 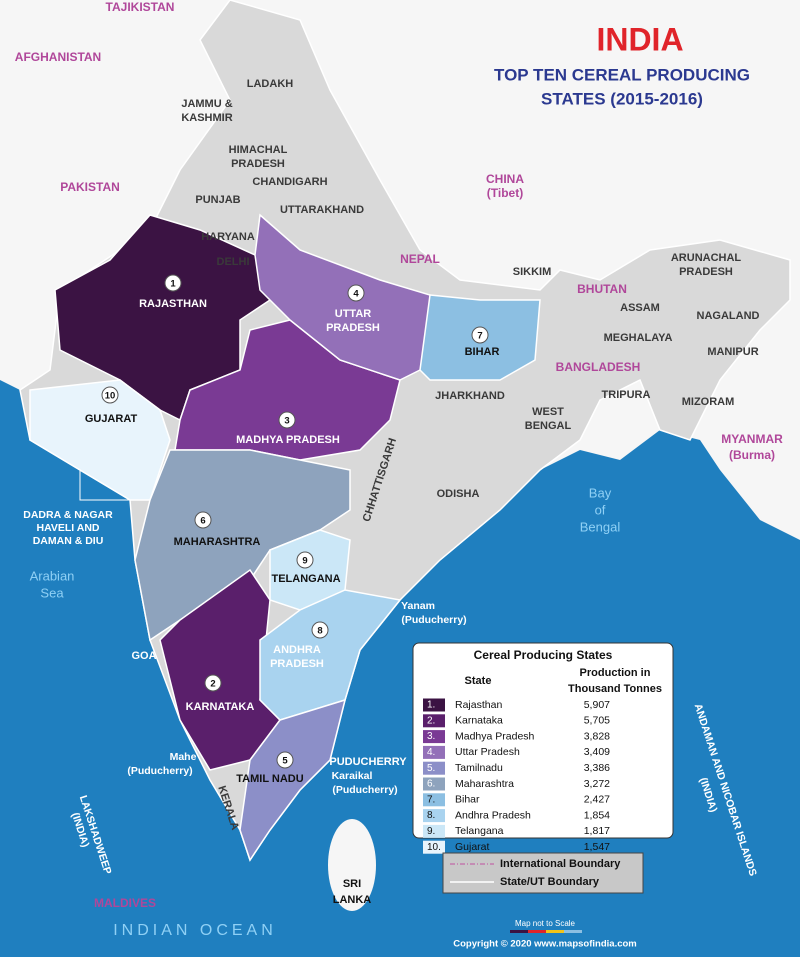 I want to click on map-label: JAMMU &, so click(x=206, y=104).